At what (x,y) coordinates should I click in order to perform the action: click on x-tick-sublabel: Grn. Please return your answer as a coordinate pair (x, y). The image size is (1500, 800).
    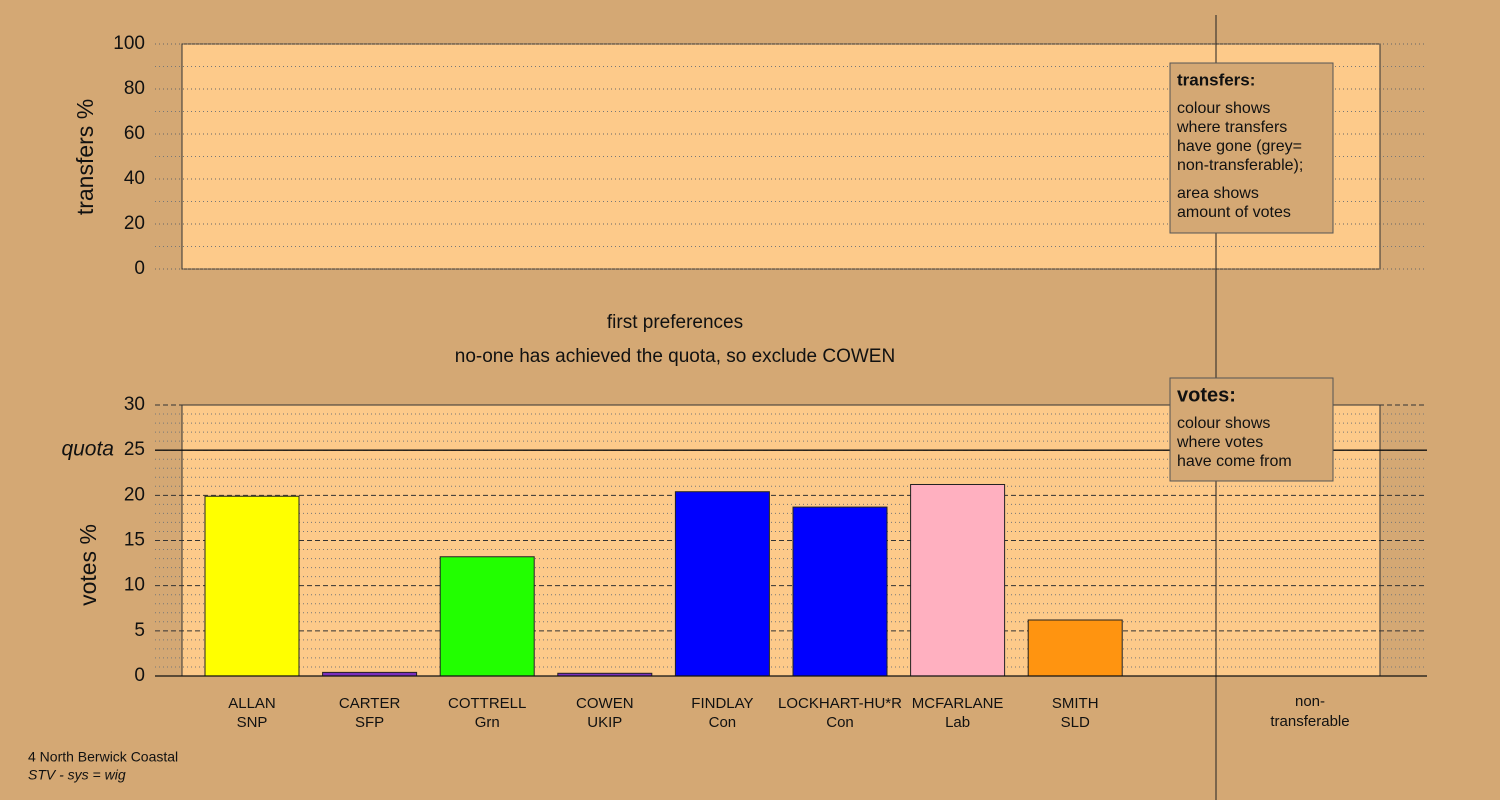
    Looking at the image, I should click on (487, 722).